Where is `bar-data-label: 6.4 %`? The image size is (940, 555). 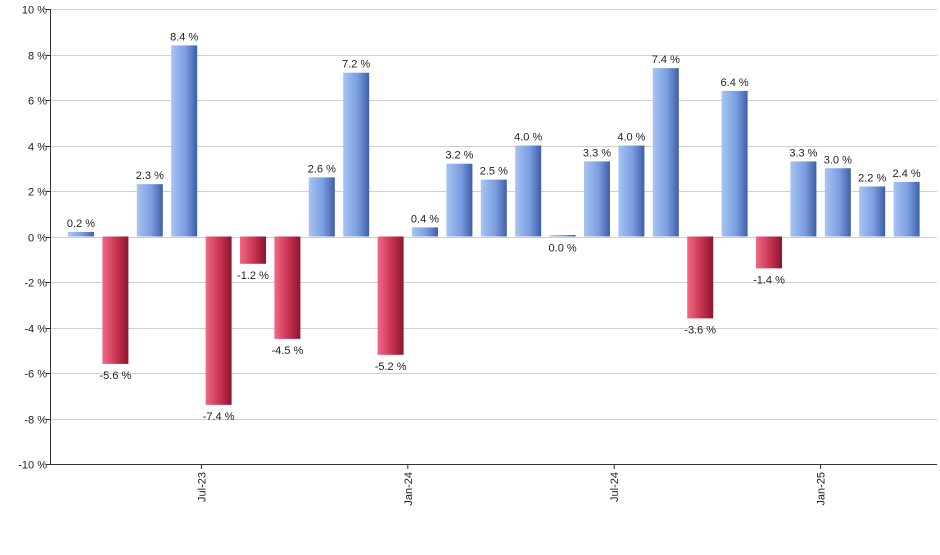 bar-data-label: 6.4 % is located at coordinates (735, 83).